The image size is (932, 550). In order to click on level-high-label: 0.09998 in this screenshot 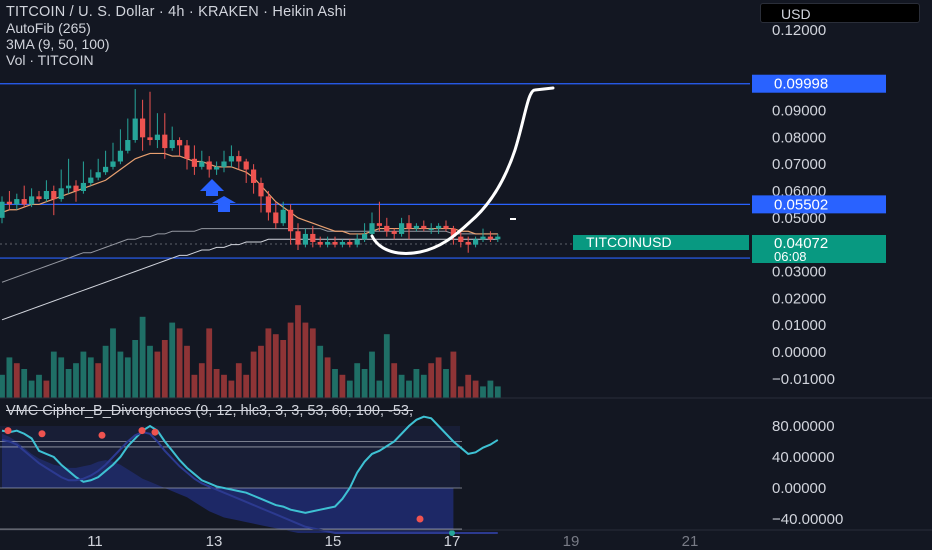, I will do `click(801, 84)`.